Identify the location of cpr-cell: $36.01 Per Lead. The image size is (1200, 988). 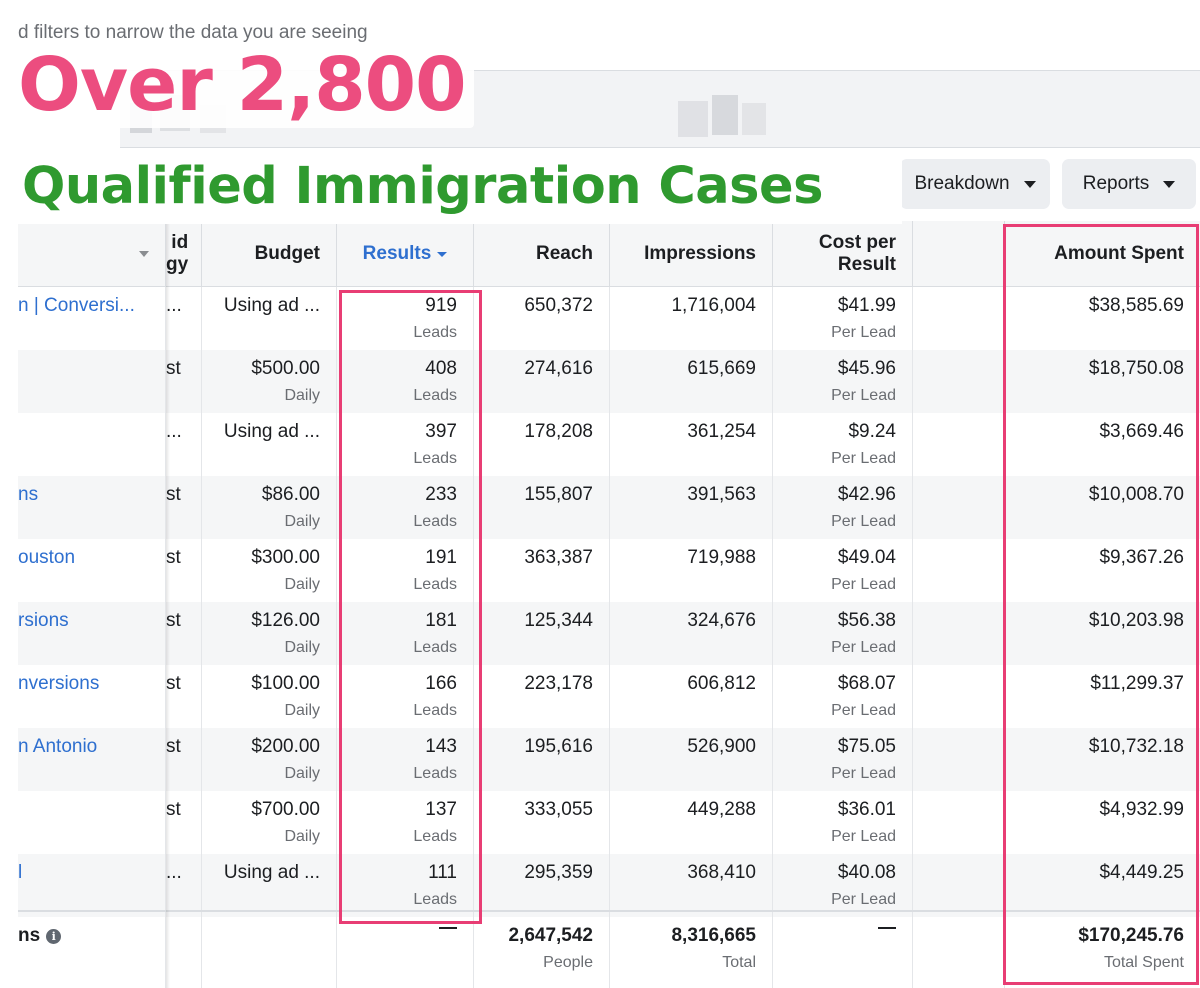
(843, 822).